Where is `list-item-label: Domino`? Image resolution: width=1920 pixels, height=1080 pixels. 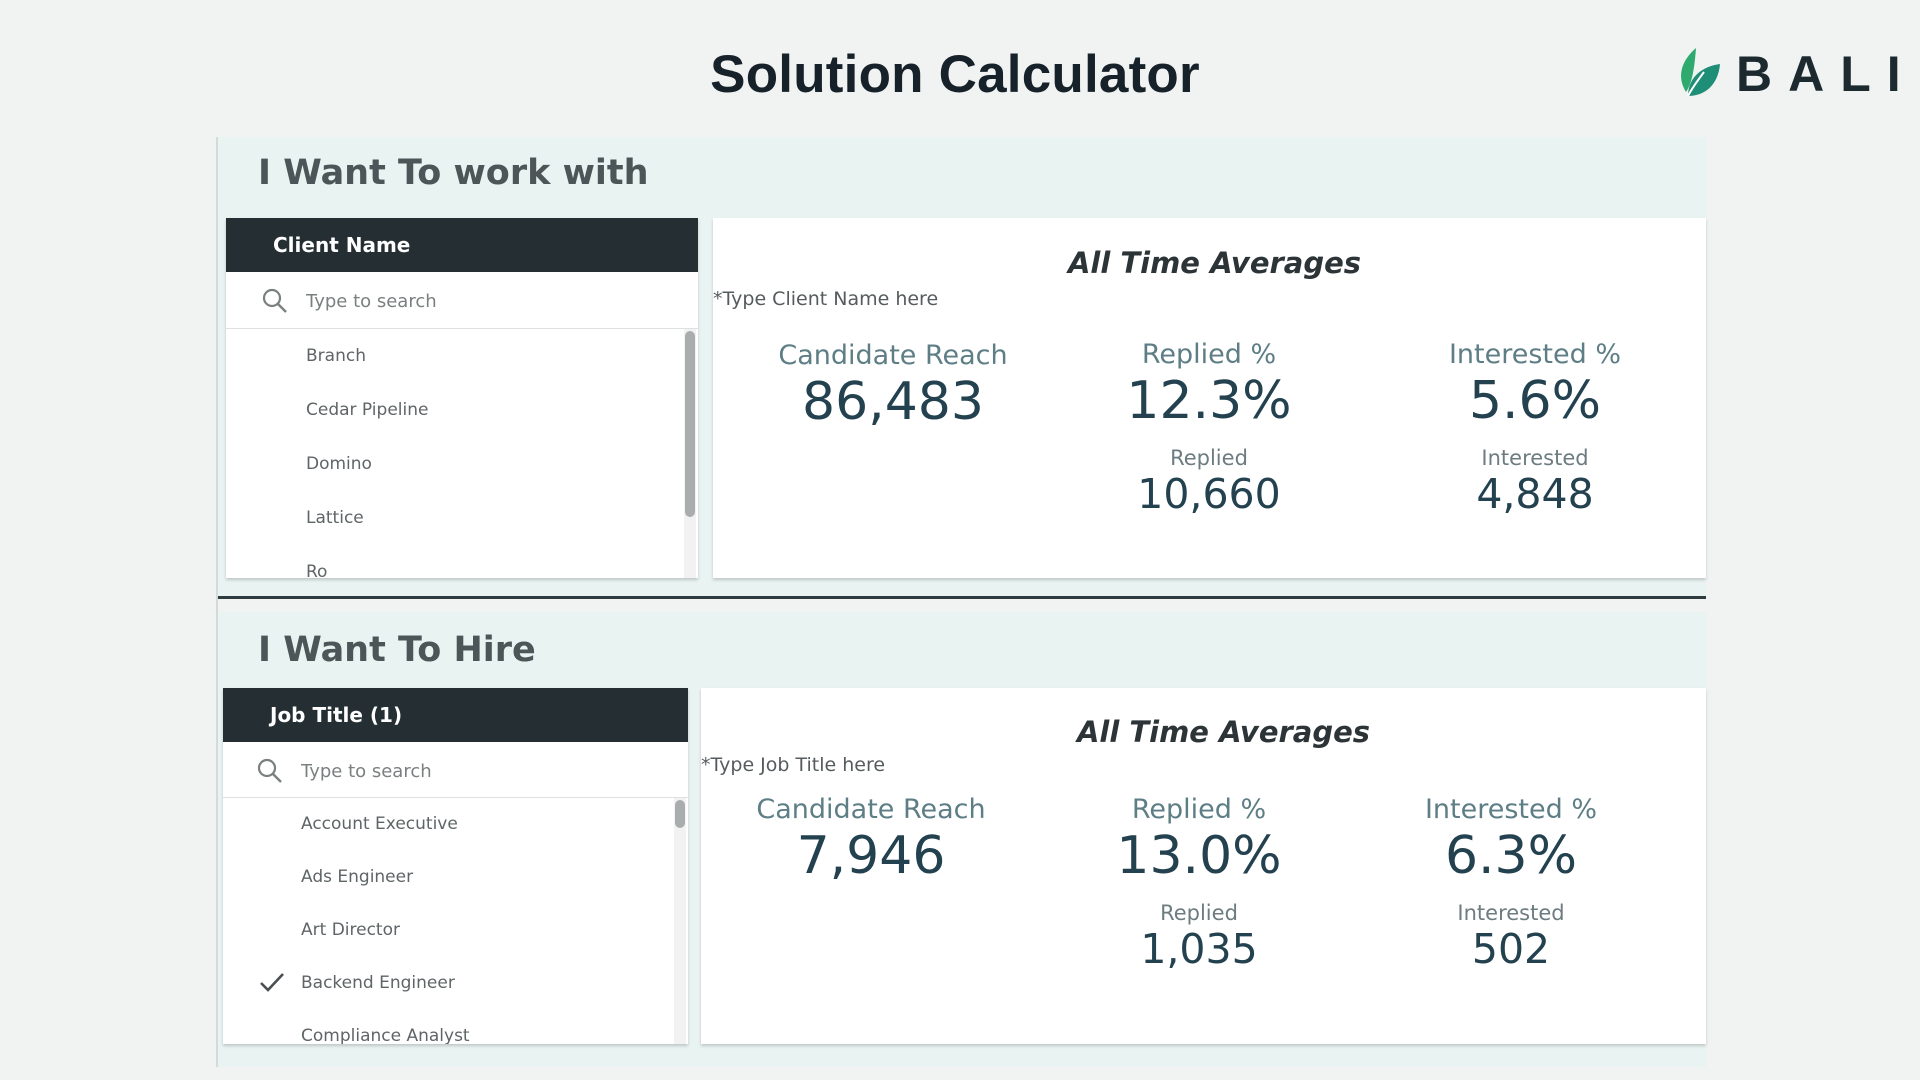 list-item-label: Domino is located at coordinates (339, 464).